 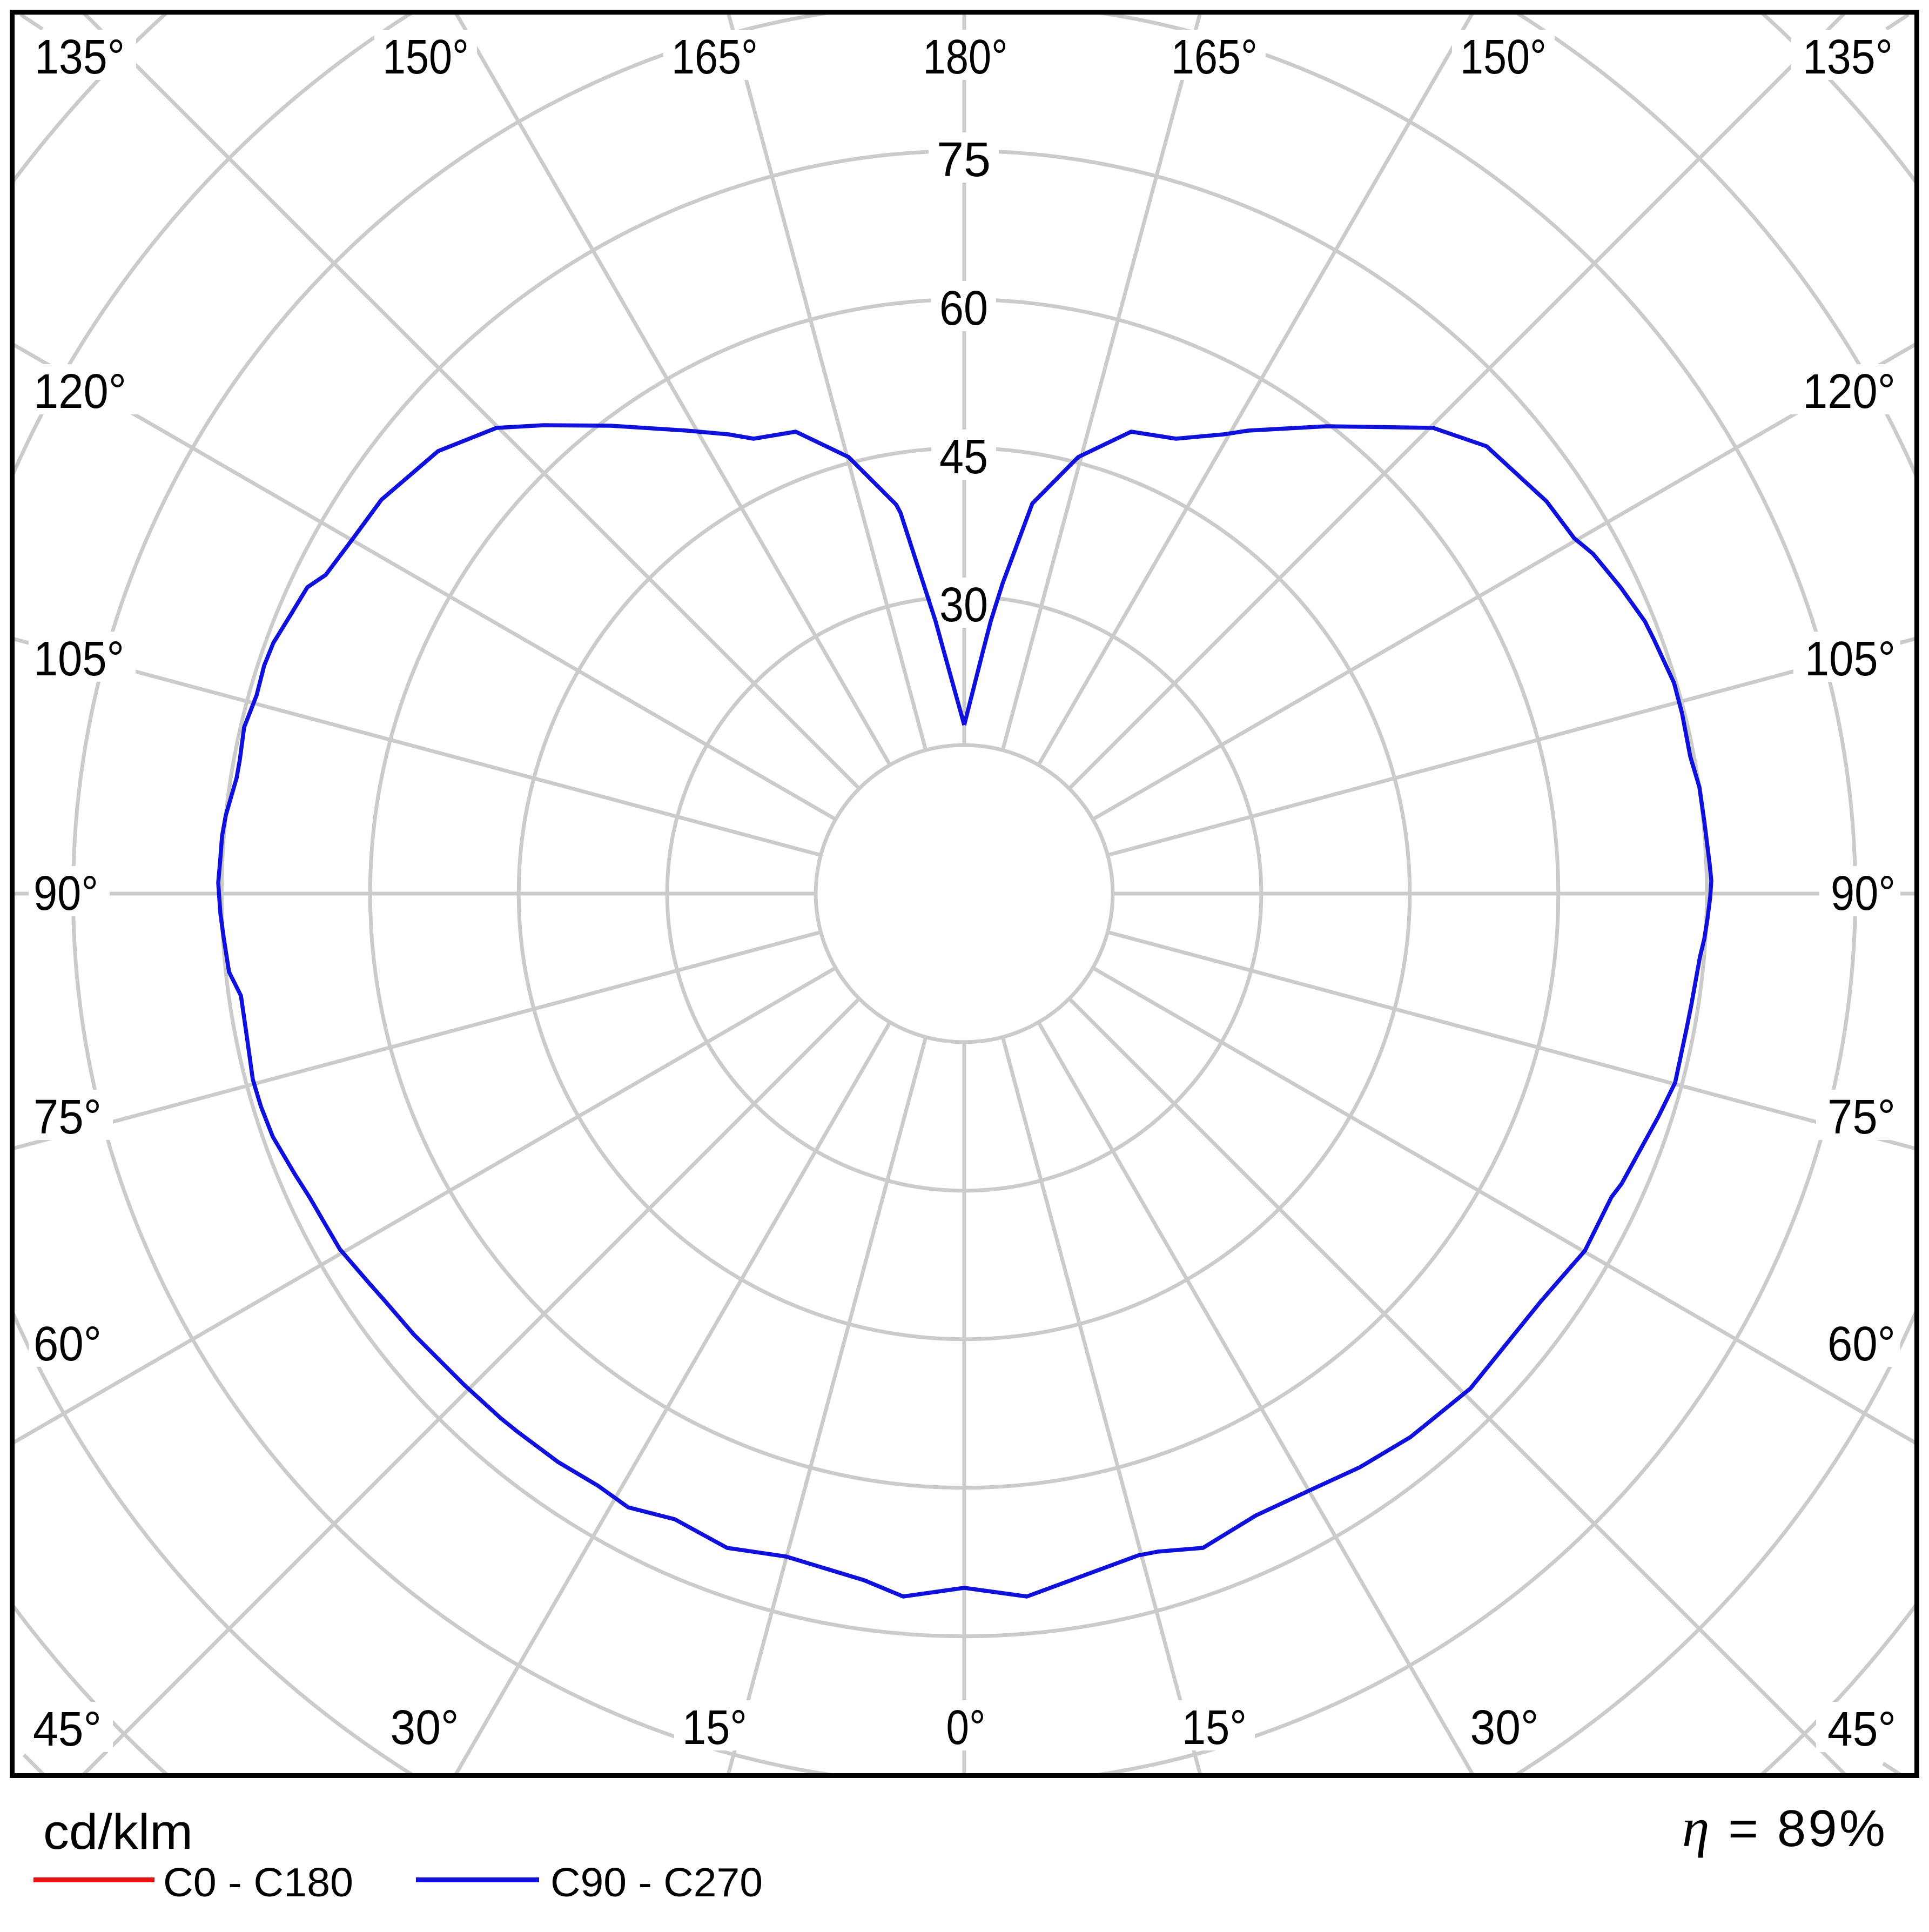 What do you see at coordinates (258, 1883) in the screenshot?
I see `svg-text: C0 - C180` at bounding box center [258, 1883].